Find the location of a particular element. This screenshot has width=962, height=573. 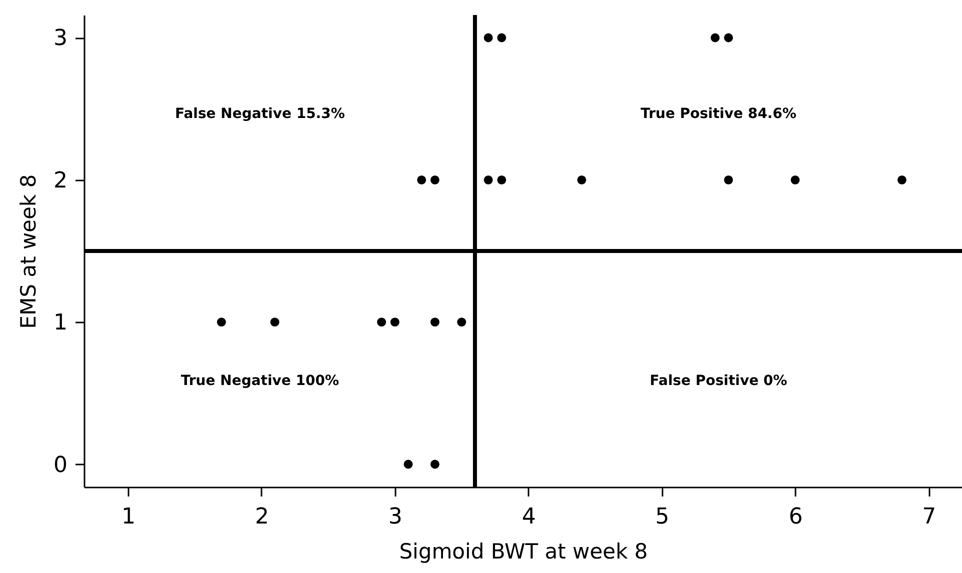

x-tick-label: 2 is located at coordinates (261, 517).